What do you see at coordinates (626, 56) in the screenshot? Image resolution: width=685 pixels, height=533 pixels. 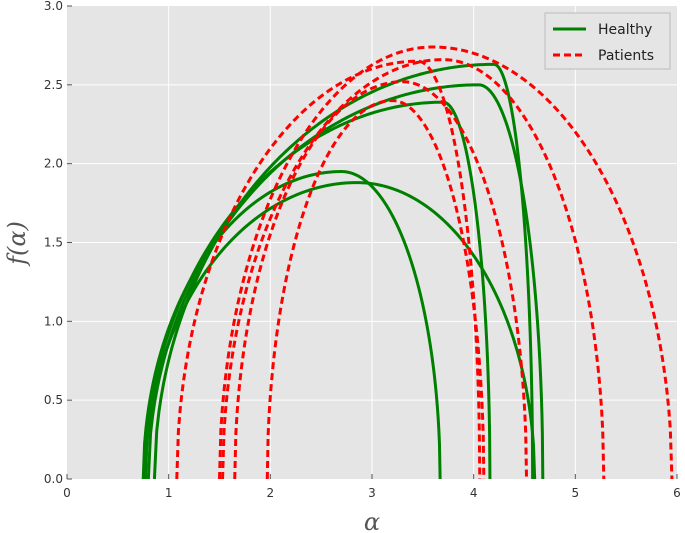 I see `legend-patients-label: Patients` at bounding box center [626, 56].